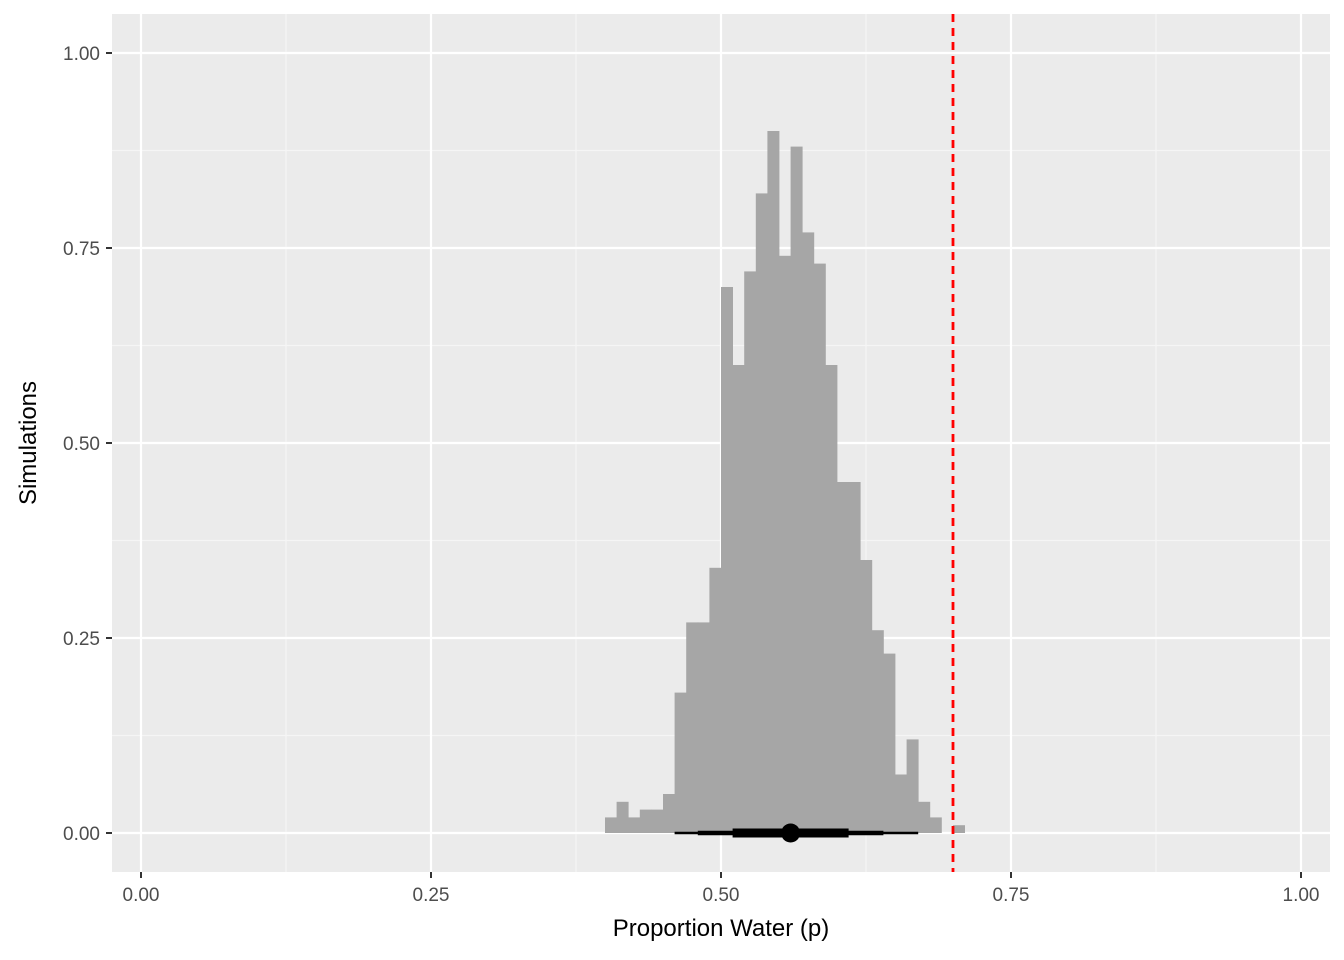 The image size is (1344, 960). I want to click on y-tick-label: 0.25, so click(81, 639).